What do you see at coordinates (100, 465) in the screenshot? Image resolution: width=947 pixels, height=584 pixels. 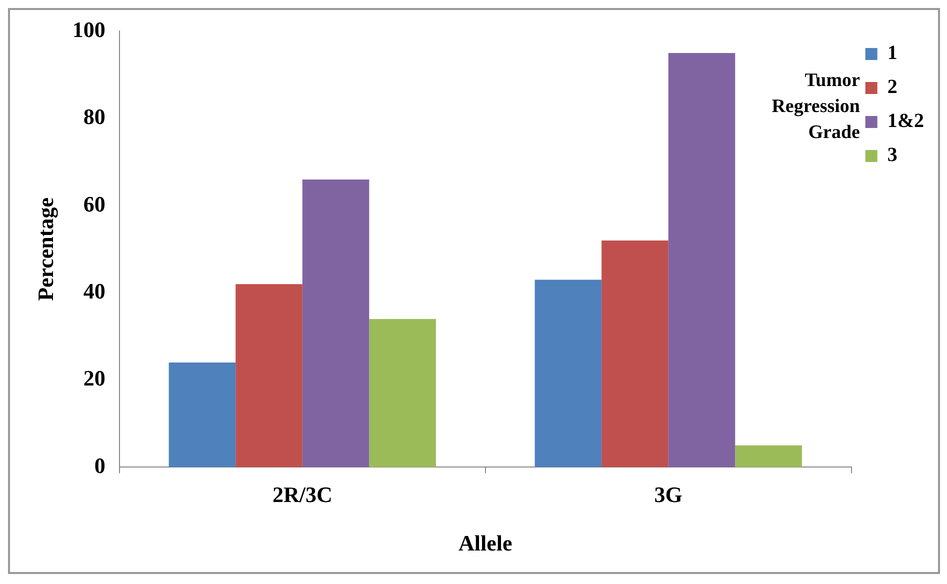 I see `y-tick-label: 0` at bounding box center [100, 465].